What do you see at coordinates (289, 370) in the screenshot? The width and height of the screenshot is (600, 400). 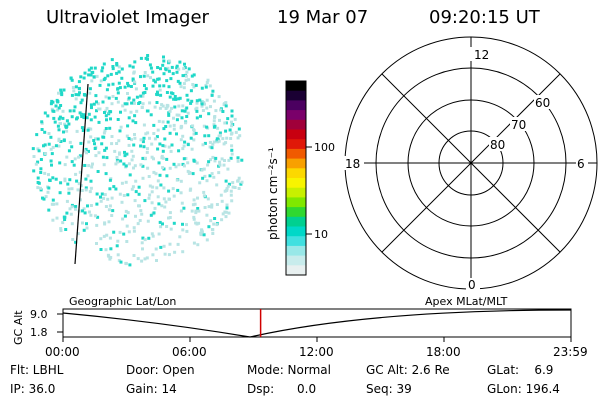 I see `info-mode: Mode: Normal` at bounding box center [289, 370].